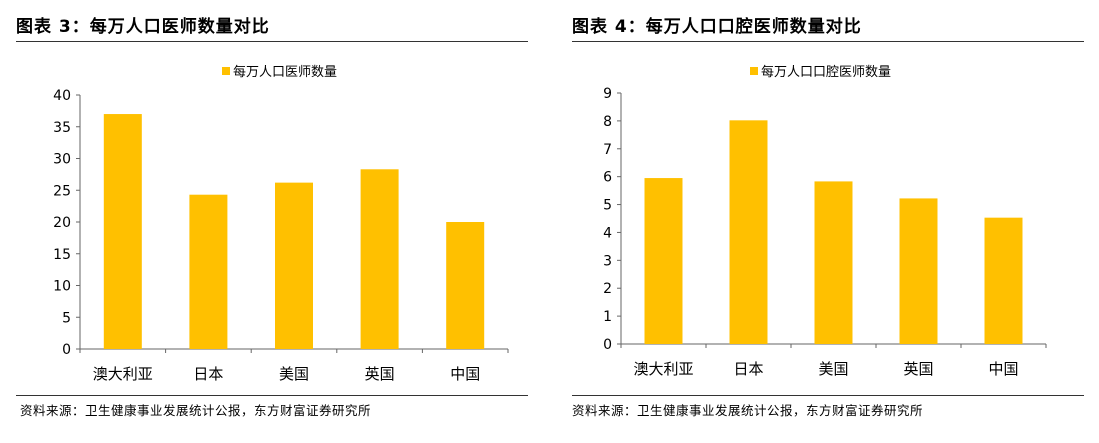 Image resolution: width=1099 pixels, height=443 pixels. I want to click on y-tick-label: 9, so click(607, 94).